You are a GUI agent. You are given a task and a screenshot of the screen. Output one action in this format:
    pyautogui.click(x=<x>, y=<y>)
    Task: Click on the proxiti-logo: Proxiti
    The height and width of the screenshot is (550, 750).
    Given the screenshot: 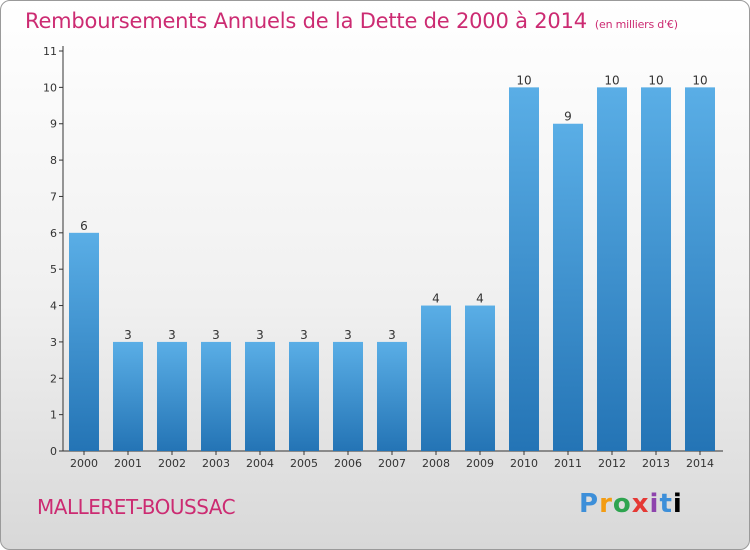 What is the action you would take?
    pyautogui.click(x=631, y=504)
    